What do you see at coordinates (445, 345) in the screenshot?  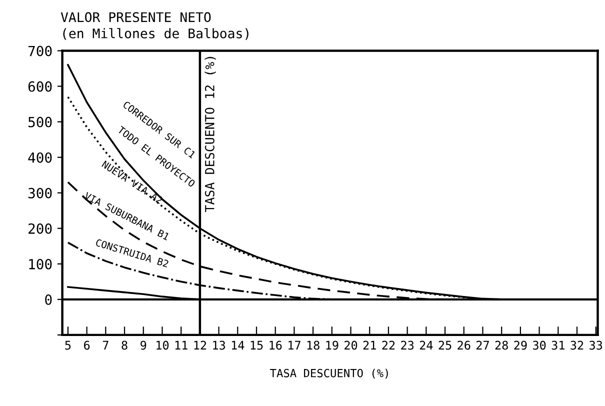 I see `x-tick-label: 25` at bounding box center [445, 345].